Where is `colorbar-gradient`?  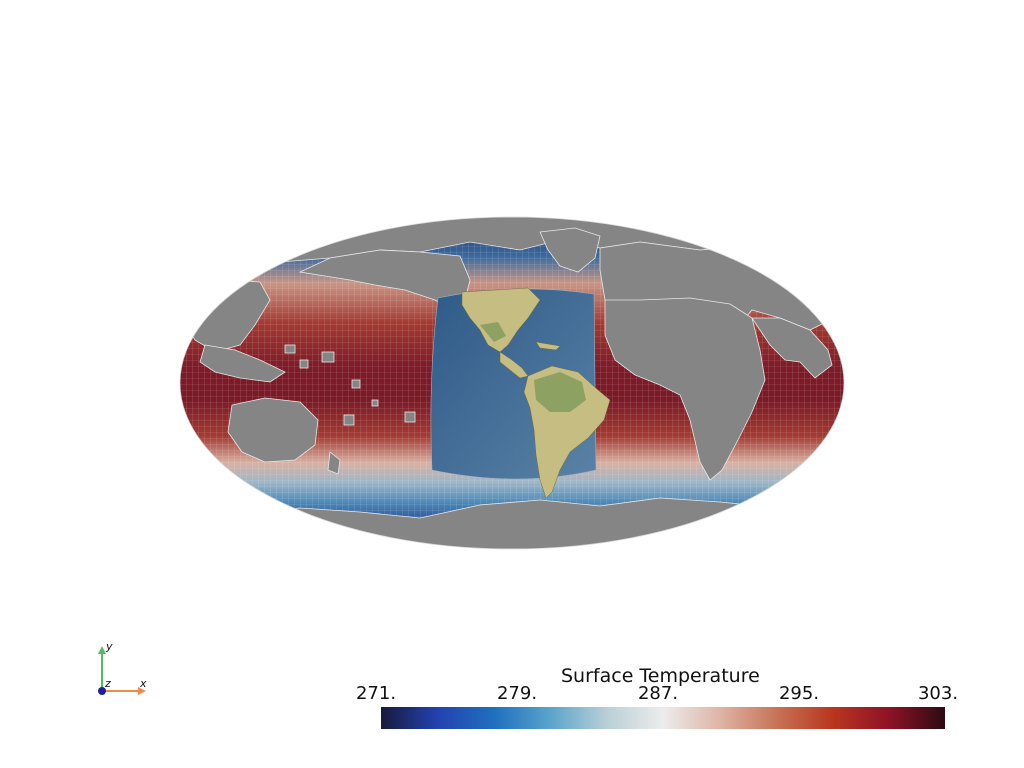 colorbar-gradient is located at coordinates (663, 718).